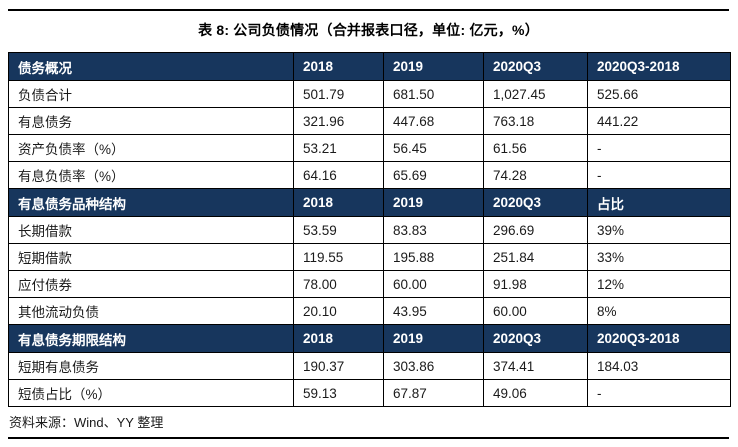 This screenshot has width=738, height=447. What do you see at coordinates (338, 284) in the screenshot?
I see `value-cell: 78.00` at bounding box center [338, 284].